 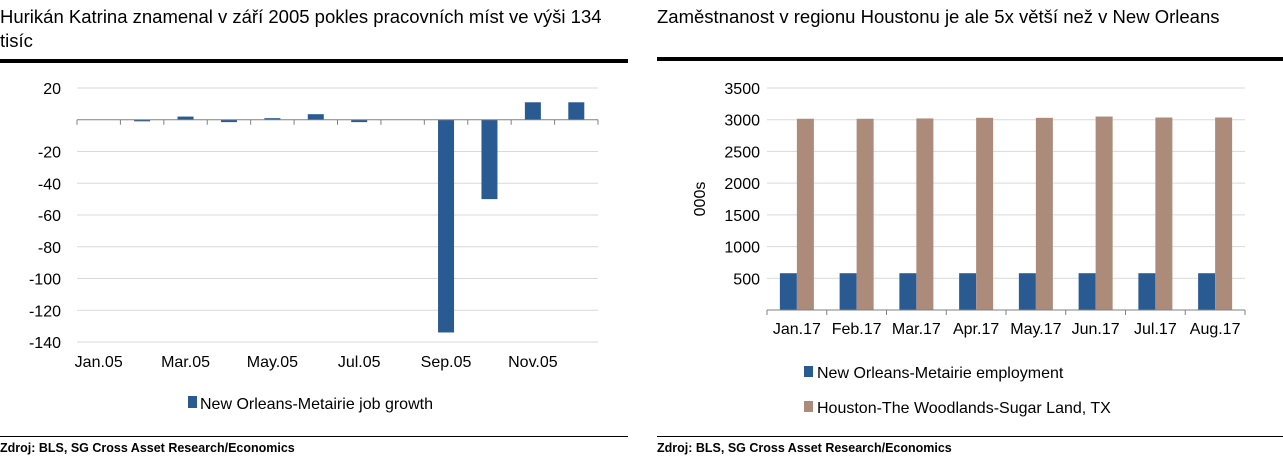 What do you see at coordinates (1087, 291) in the screenshot?
I see `bar-Jun.17-series-1` at bounding box center [1087, 291].